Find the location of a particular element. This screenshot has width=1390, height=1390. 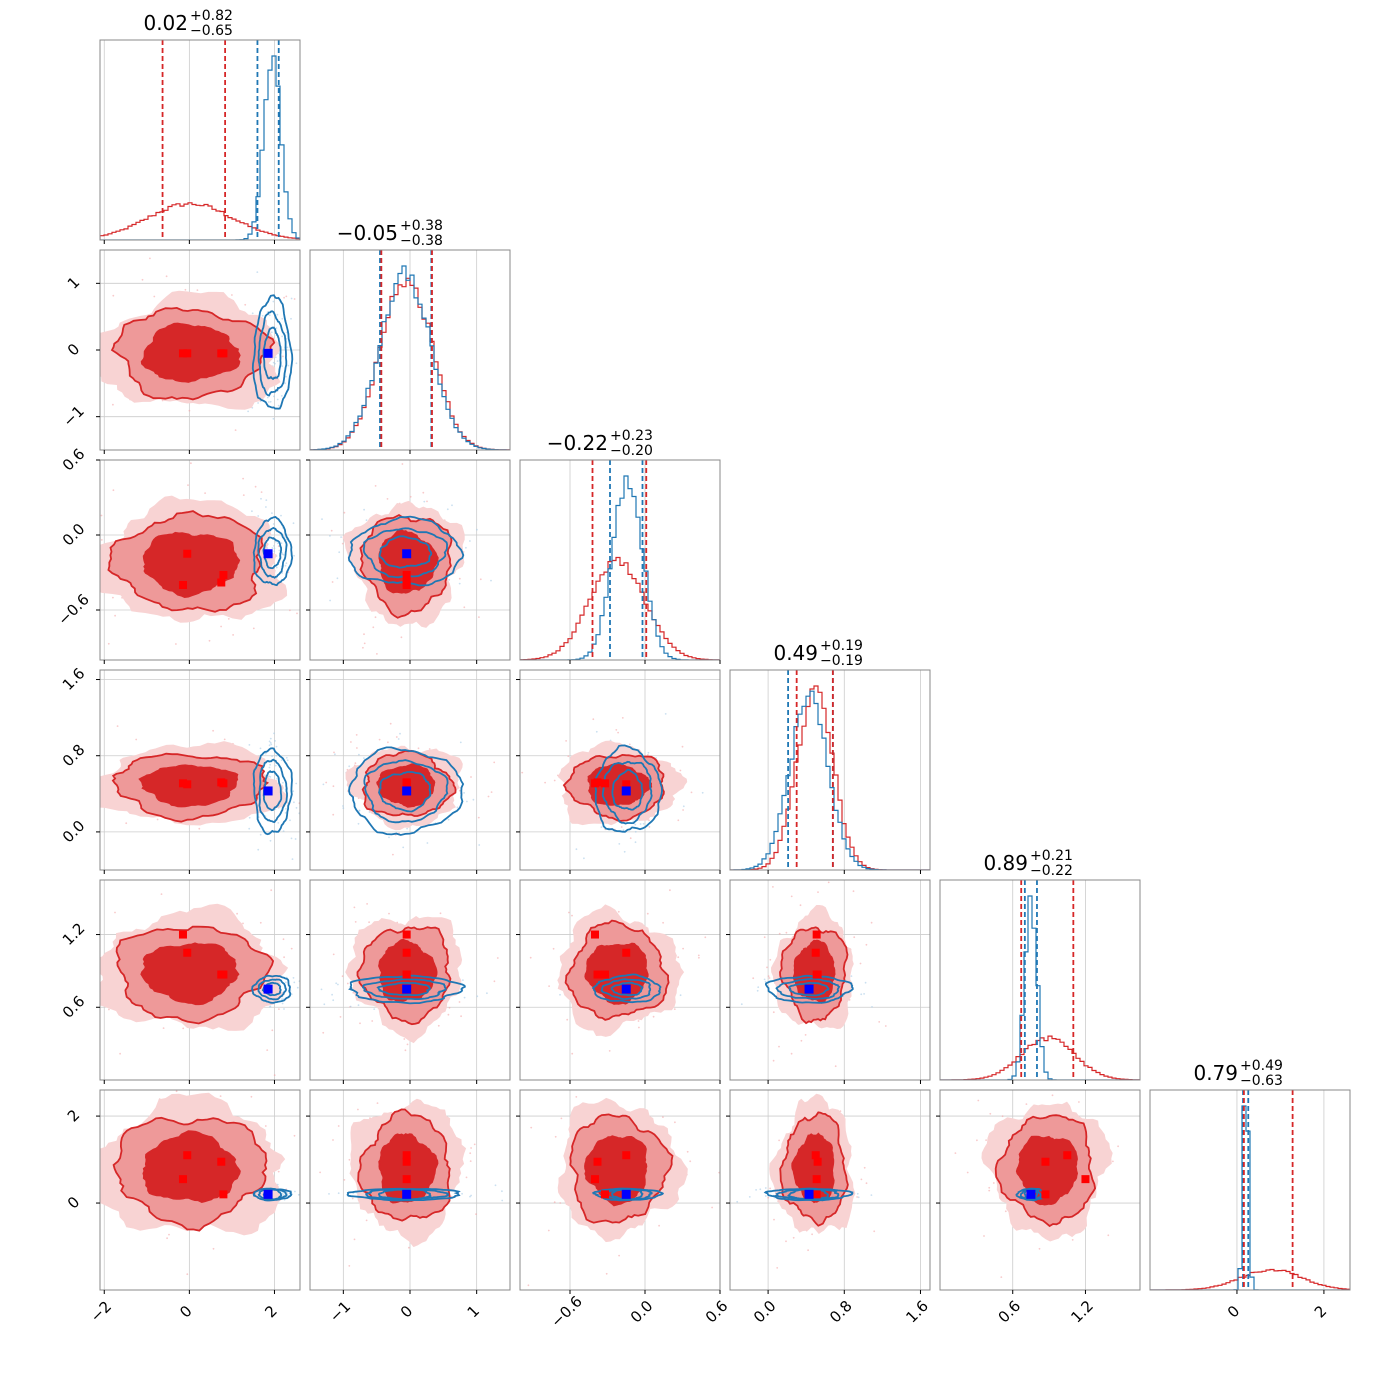

y-tick-label: 0.6 is located at coordinates (74, 460).